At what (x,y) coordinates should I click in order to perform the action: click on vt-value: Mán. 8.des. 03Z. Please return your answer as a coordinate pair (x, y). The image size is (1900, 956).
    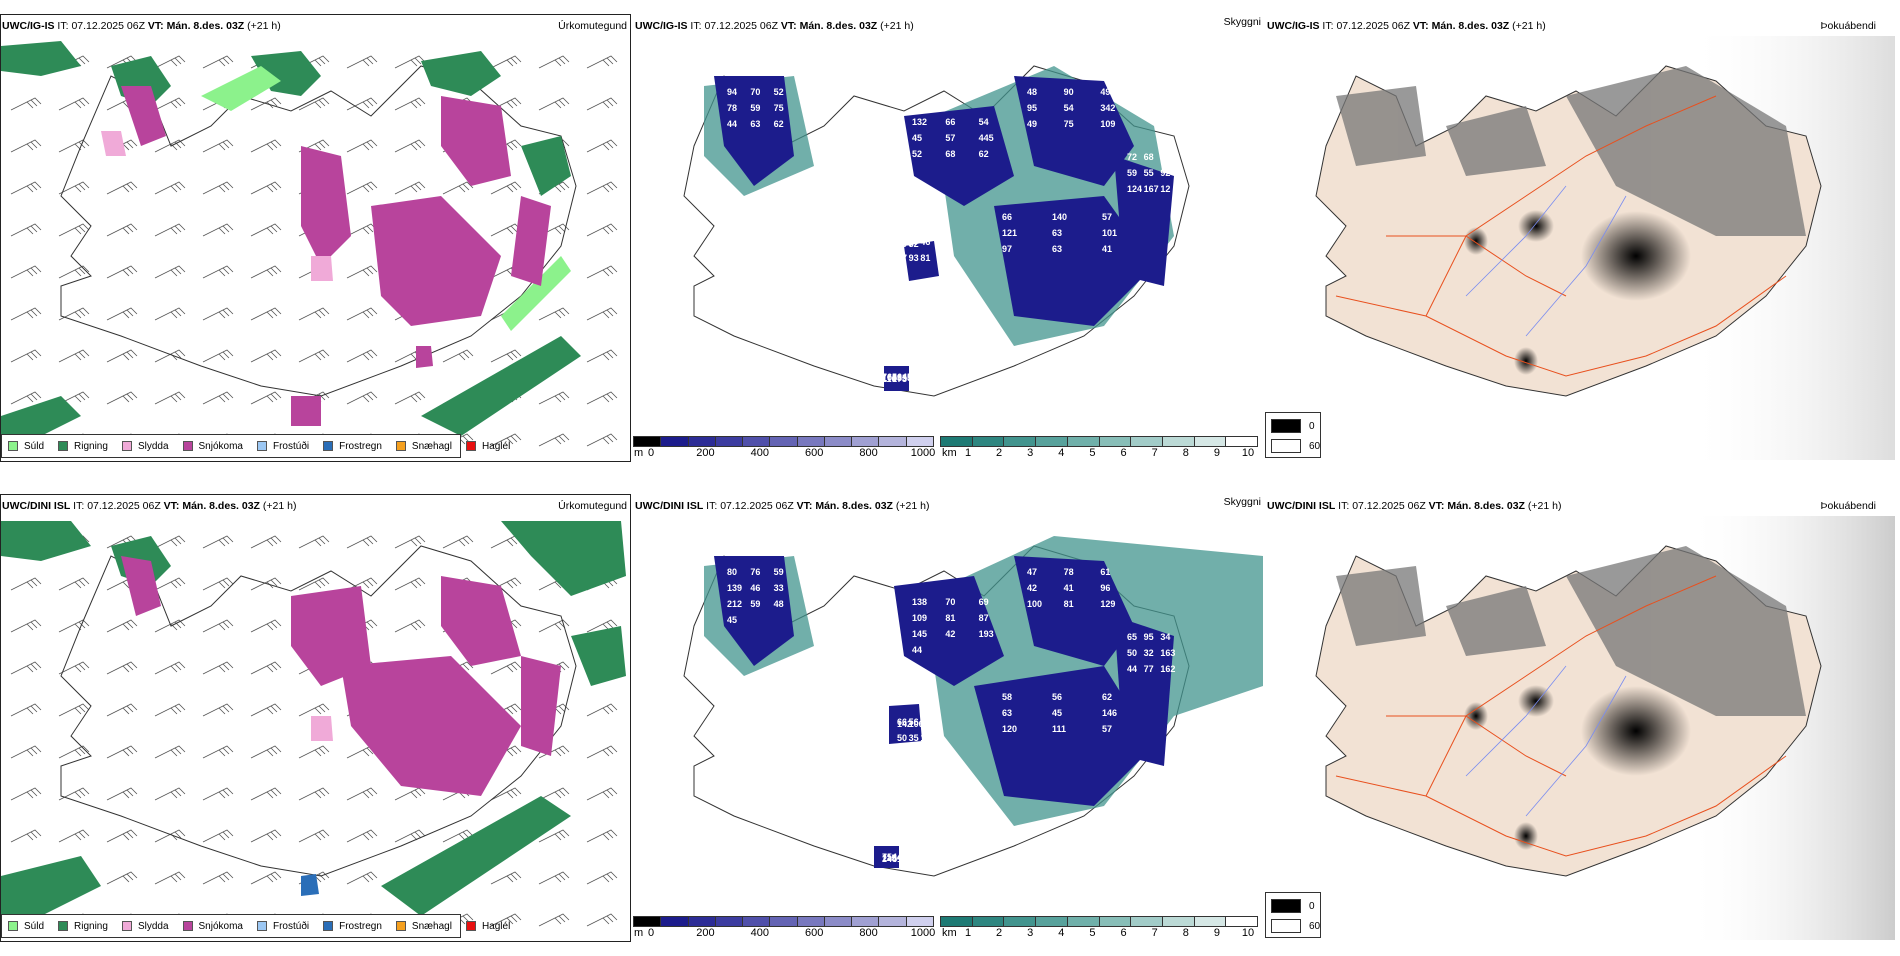
    Looking at the image, I should click on (1470, 26).